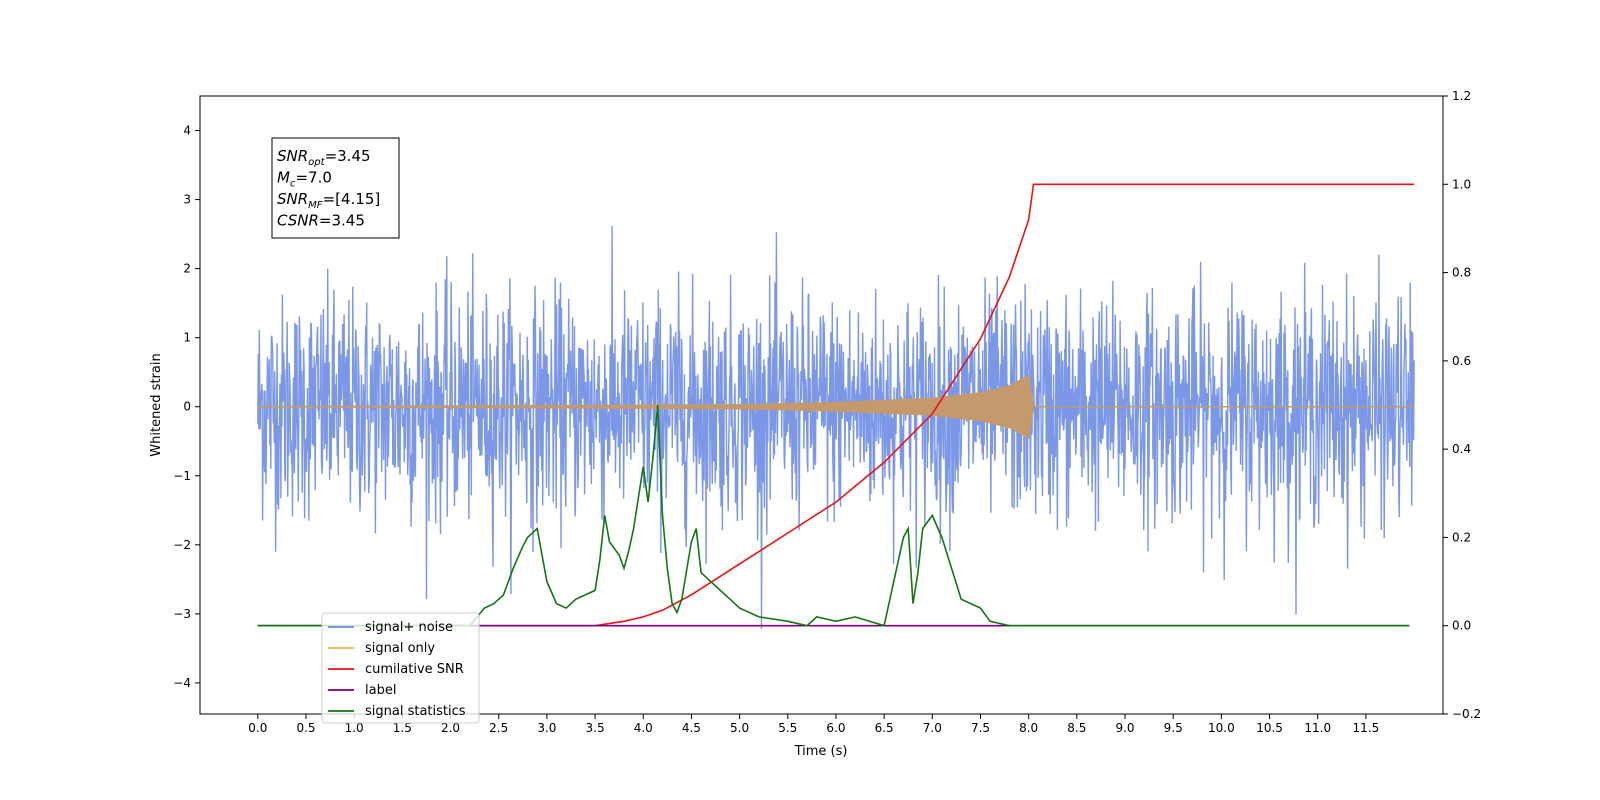 The width and height of the screenshot is (1600, 800). Describe the element at coordinates (787, 728) in the screenshot. I see `x-tick-label: 5.5` at that location.